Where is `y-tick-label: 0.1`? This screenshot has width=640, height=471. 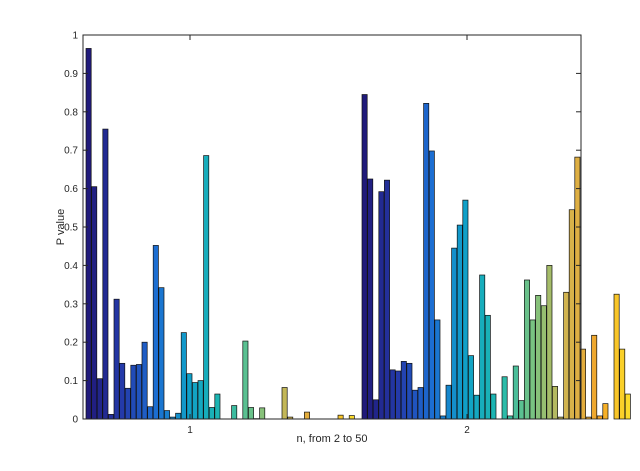
y-tick-label: 0.1 is located at coordinates (71, 381).